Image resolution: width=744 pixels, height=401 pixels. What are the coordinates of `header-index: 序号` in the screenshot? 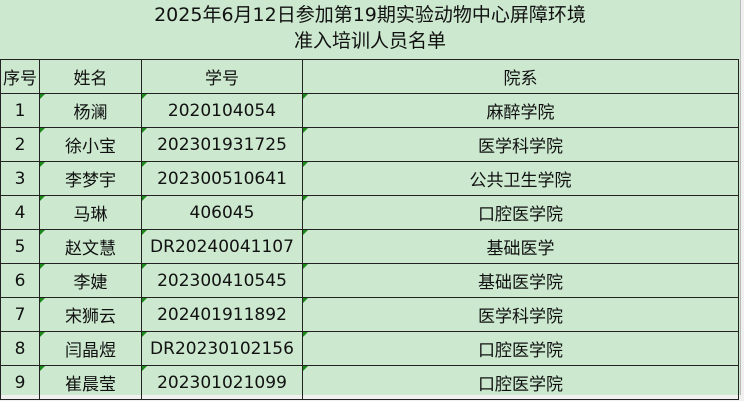 It's located at (20, 76).